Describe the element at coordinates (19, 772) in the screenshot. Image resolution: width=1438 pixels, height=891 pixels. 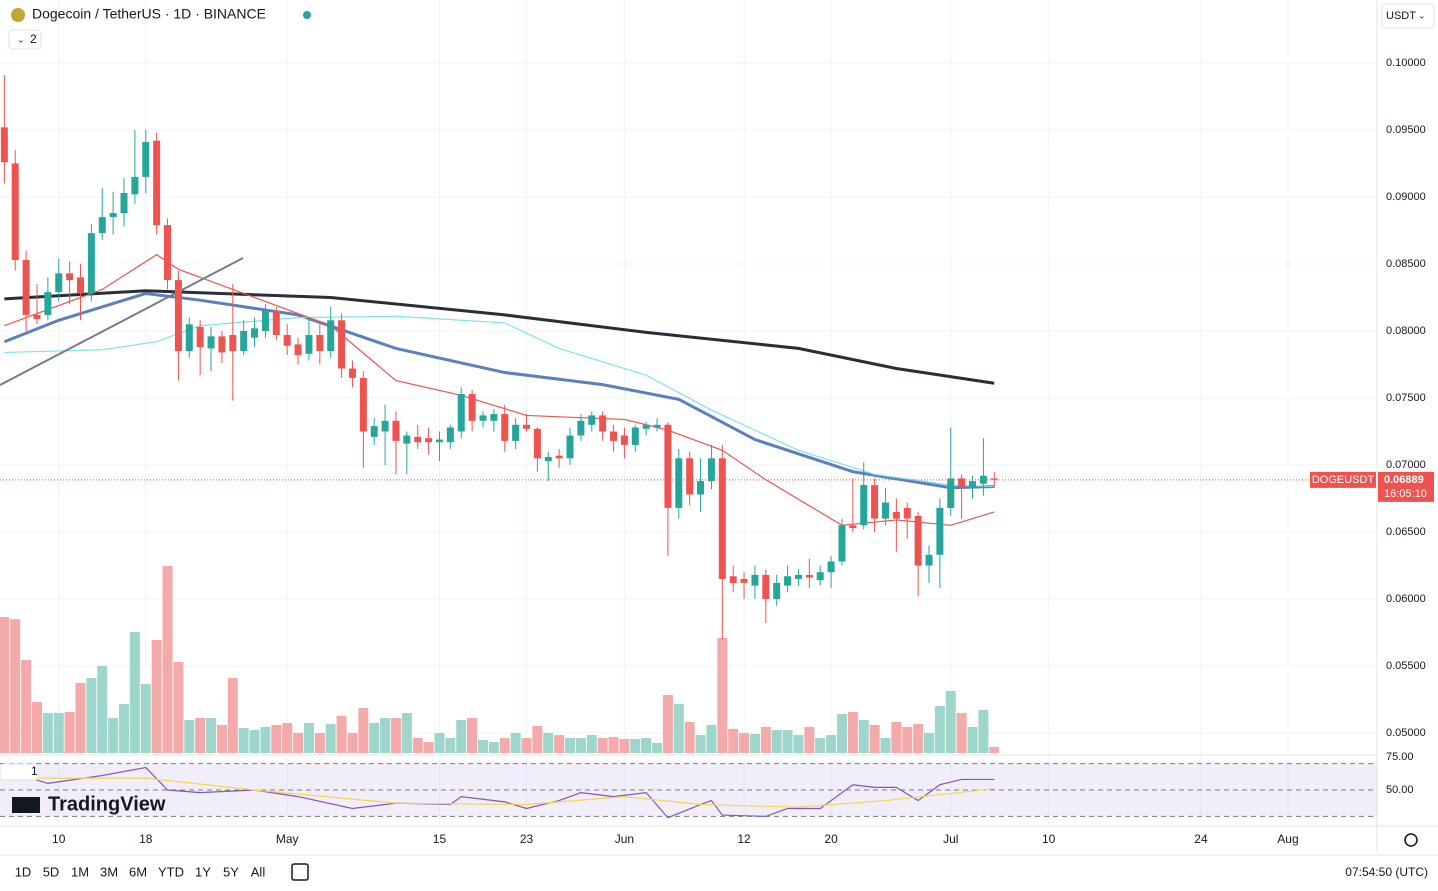
I see `rsi-toggle` at that location.